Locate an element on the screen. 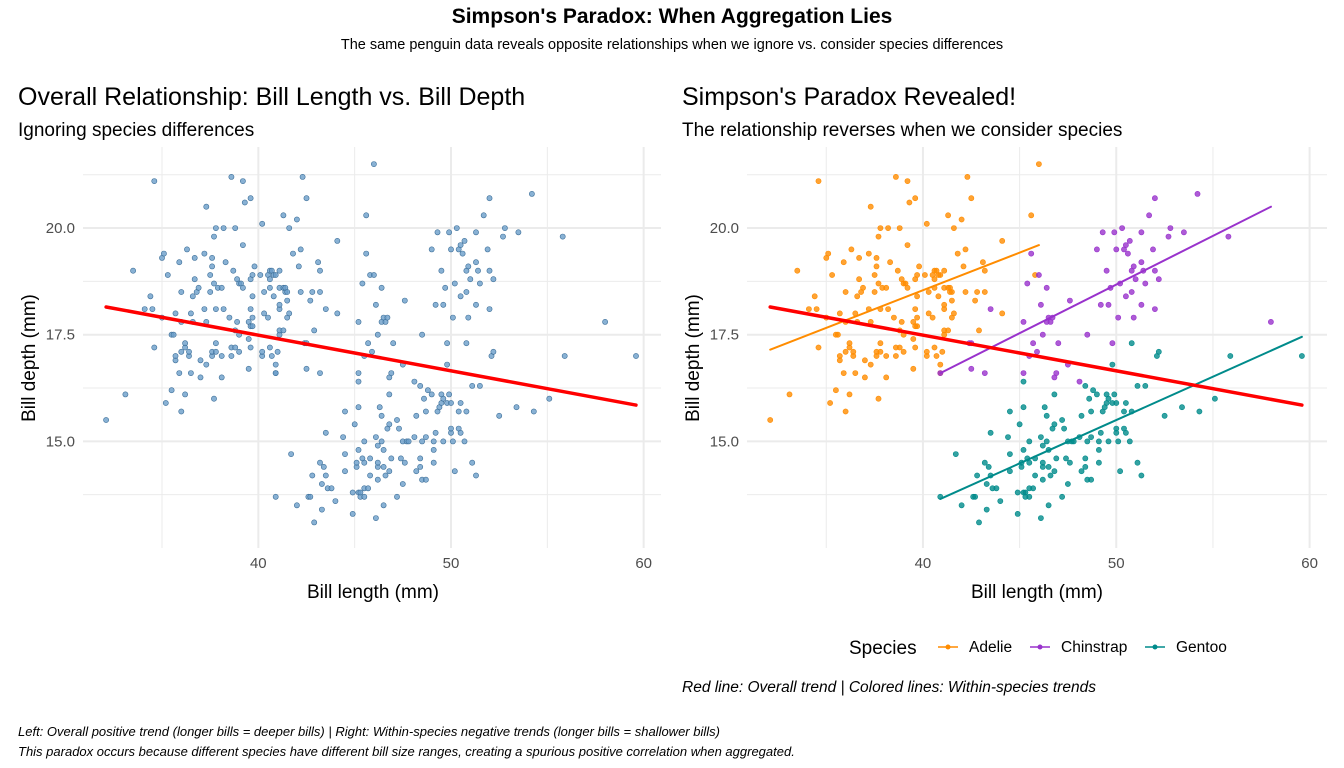 Image resolution: width=1344 pixels, height=768 pixels. right-y-tick-labels: 15.0 17.5 20.0 is located at coordinates (724, 335).